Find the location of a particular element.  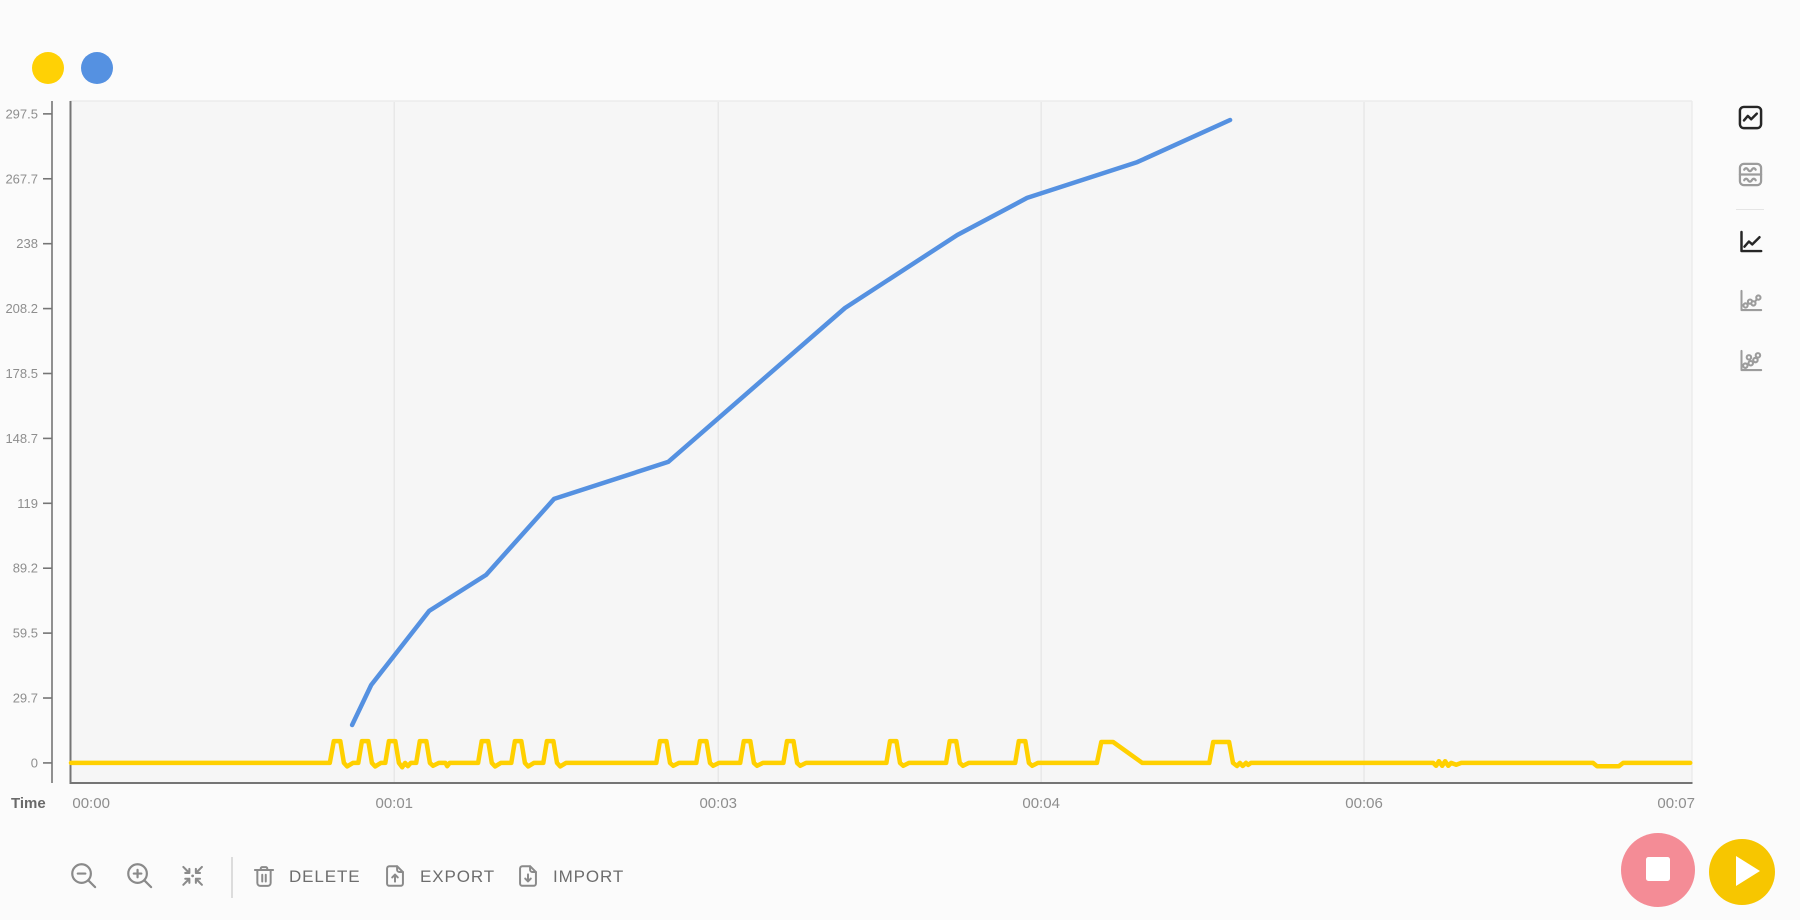

y-tick-label: 0 is located at coordinates (34, 762).